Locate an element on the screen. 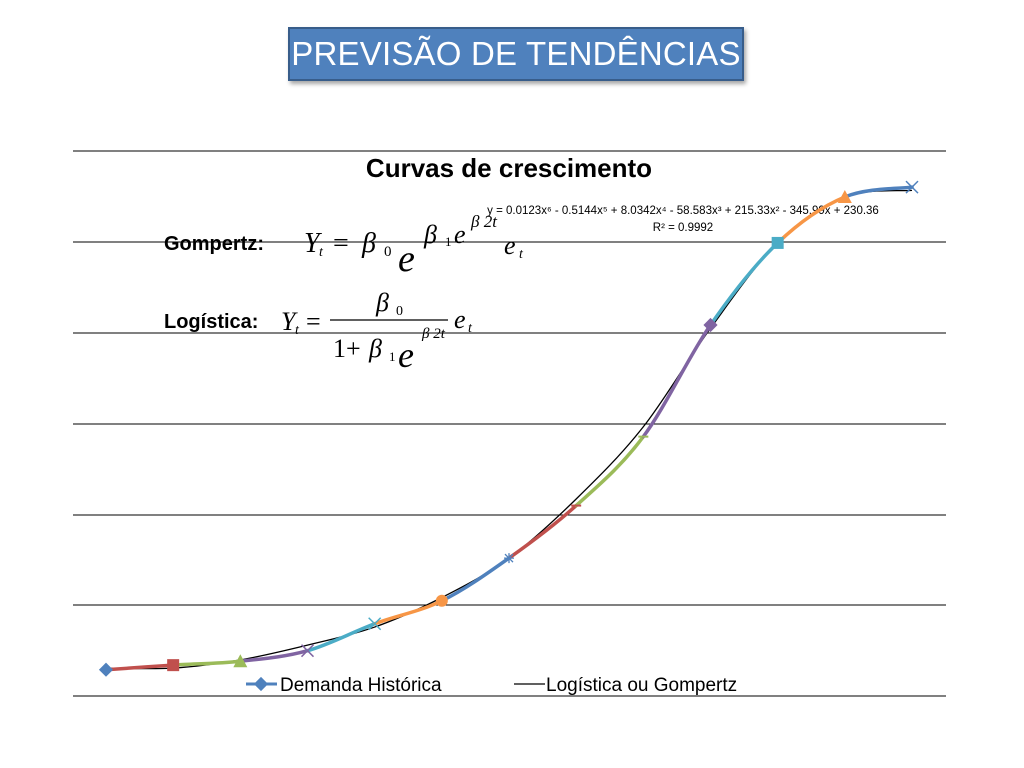 Image resolution: width=1024 pixels, height=768 pixels. slide-title-box: PREVISÃO DE TENDÊNCIAS is located at coordinates (516, 54).